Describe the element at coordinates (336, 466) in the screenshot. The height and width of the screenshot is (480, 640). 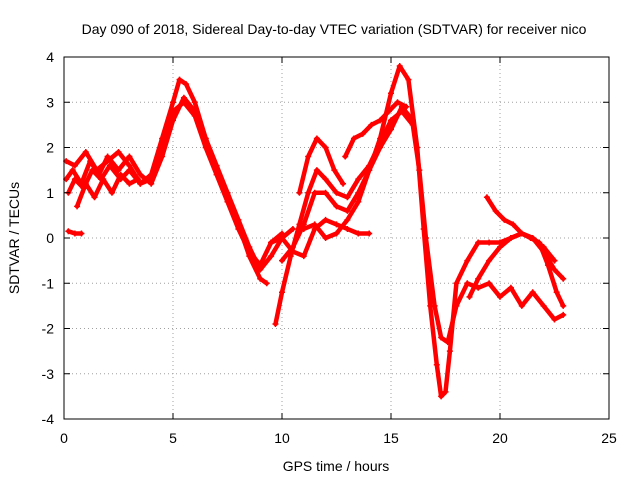
I see `x-axis-label: GPS time / hours` at that location.